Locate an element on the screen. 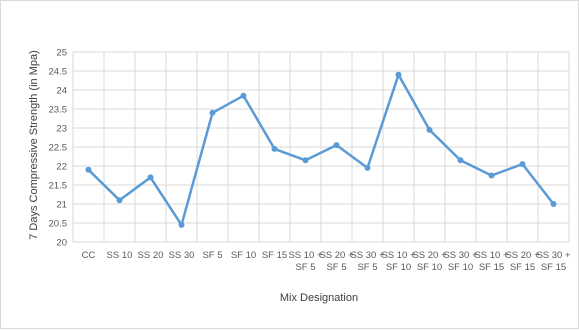 This screenshot has height=330, width=579. x-tick-label: SS 30 + SF 5 is located at coordinates (367, 261).